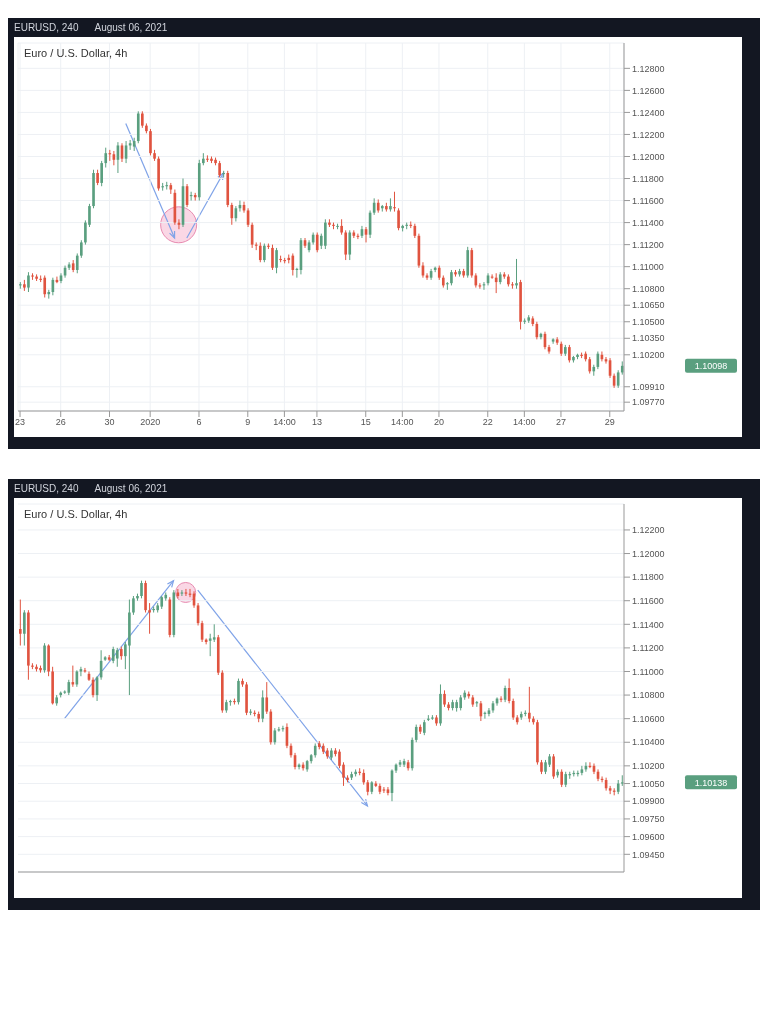  Describe the element at coordinates (648, 742) in the screenshot. I see `y-tick-label: 1.10400` at that location.